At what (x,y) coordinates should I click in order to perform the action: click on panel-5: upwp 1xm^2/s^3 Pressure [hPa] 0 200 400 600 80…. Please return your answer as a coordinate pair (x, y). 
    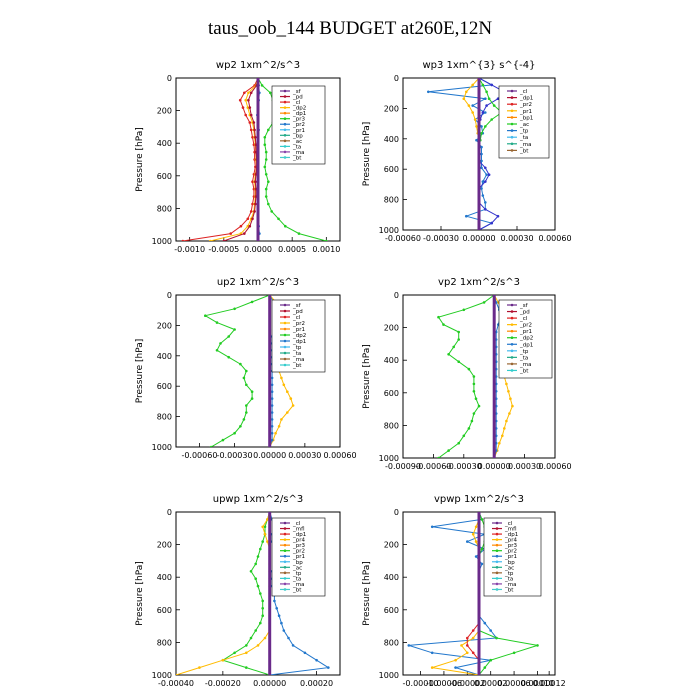
    Looking at the image, I should click on (238, 591).